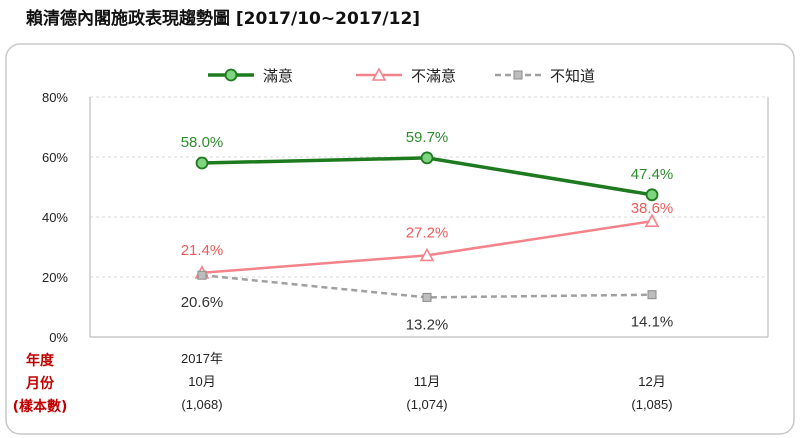 This screenshot has height=438, width=800. What do you see at coordinates (651, 404) in the screenshot?
I see `x-tick-label-sample: (1,085)` at bounding box center [651, 404].